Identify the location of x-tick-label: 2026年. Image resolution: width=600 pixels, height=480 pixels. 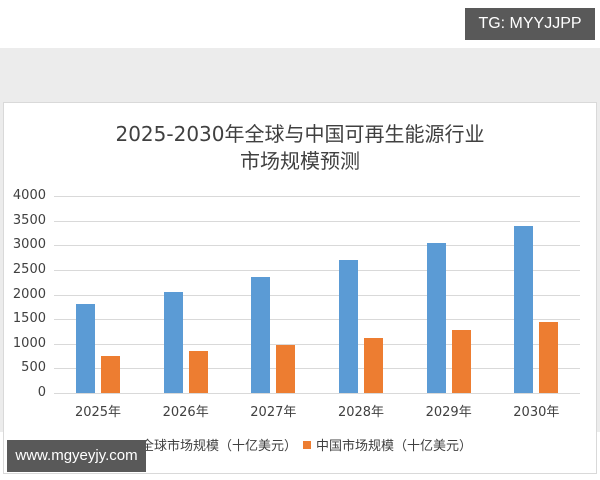
(185, 412).